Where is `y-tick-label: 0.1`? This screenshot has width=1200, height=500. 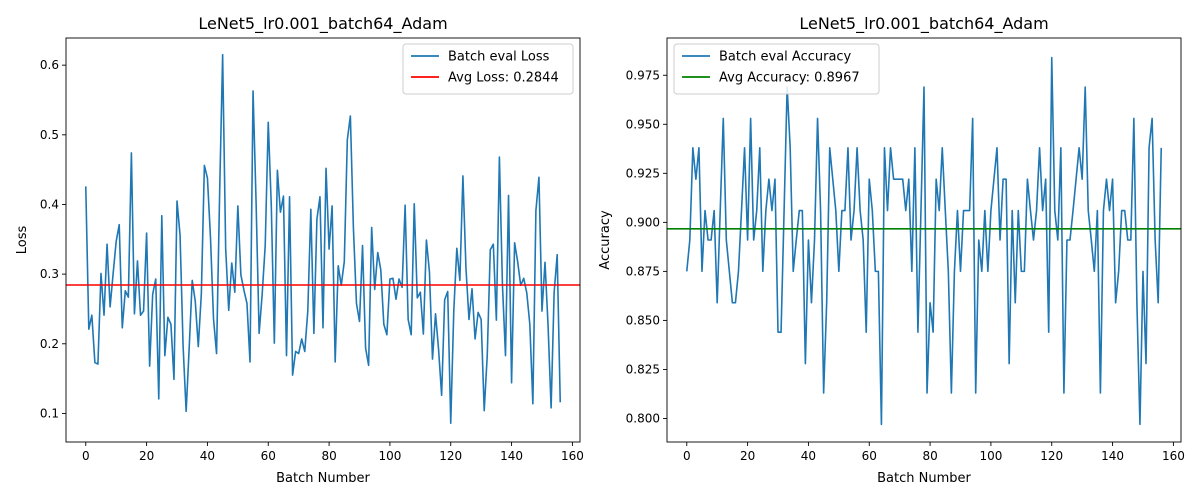
y-tick-label: 0.1 is located at coordinates (49, 413).